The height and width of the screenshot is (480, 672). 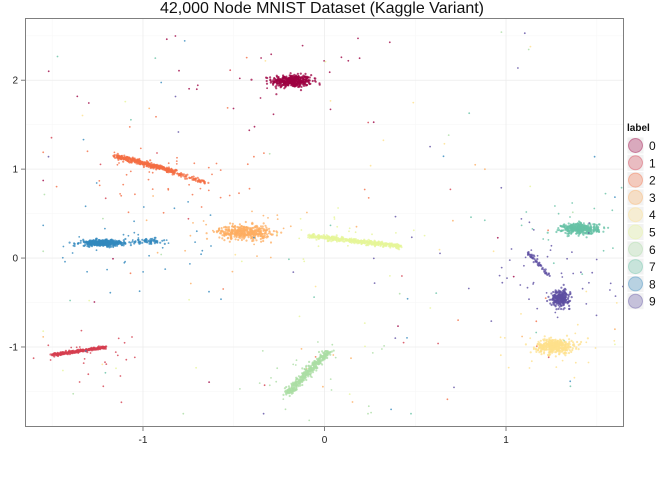 What do you see at coordinates (635, 197) in the screenshot?
I see `legend-swatch` at bounding box center [635, 197].